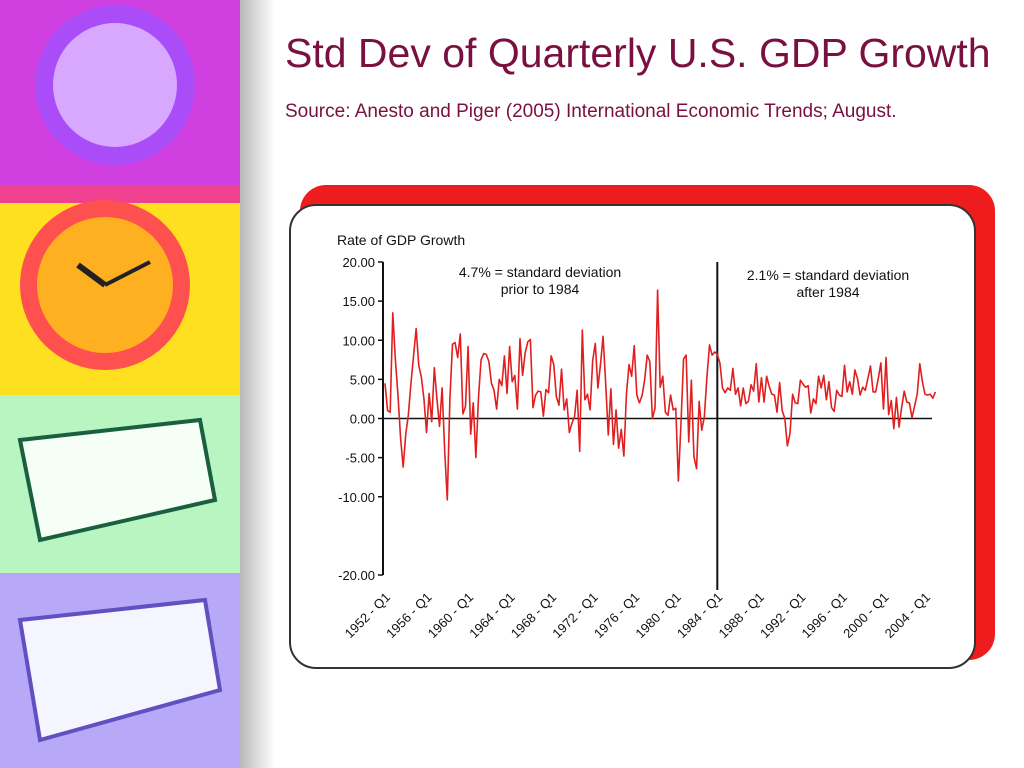 The height and width of the screenshot is (768, 1024). Describe the element at coordinates (362, 379) in the screenshot. I see `y-tick-label: 5.00` at that location.